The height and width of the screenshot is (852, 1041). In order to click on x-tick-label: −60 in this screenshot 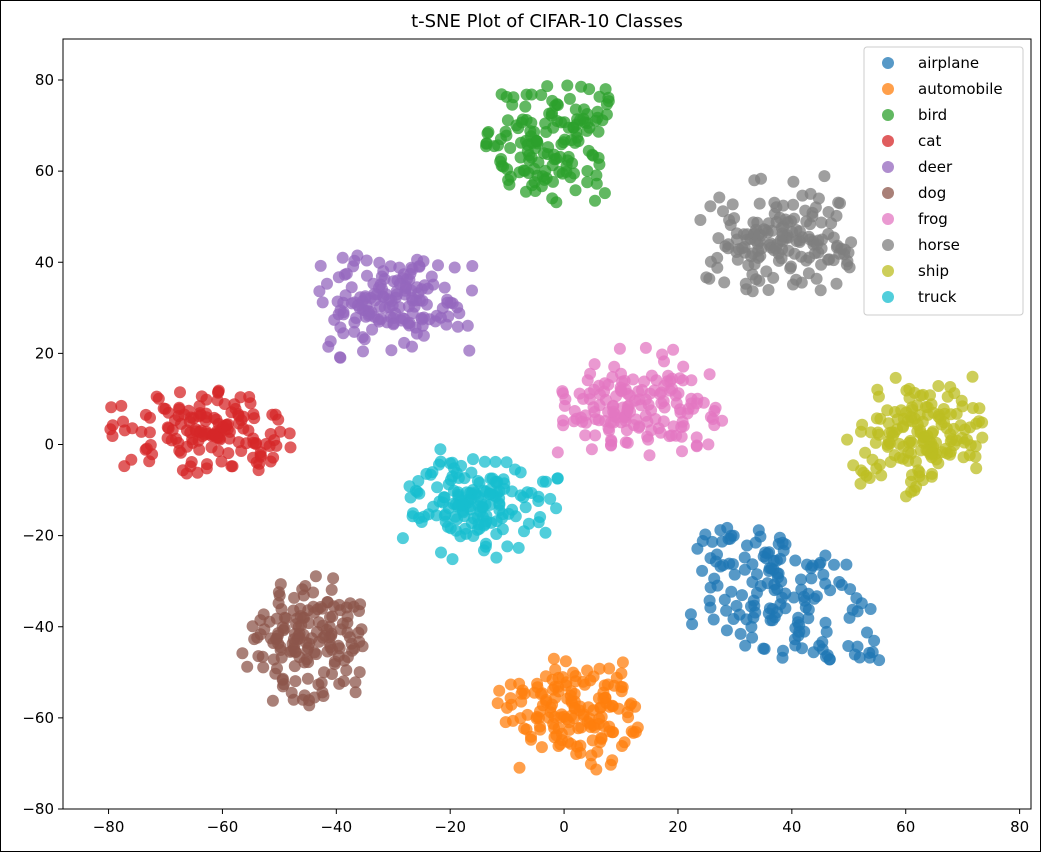, I will do `click(223, 827)`.